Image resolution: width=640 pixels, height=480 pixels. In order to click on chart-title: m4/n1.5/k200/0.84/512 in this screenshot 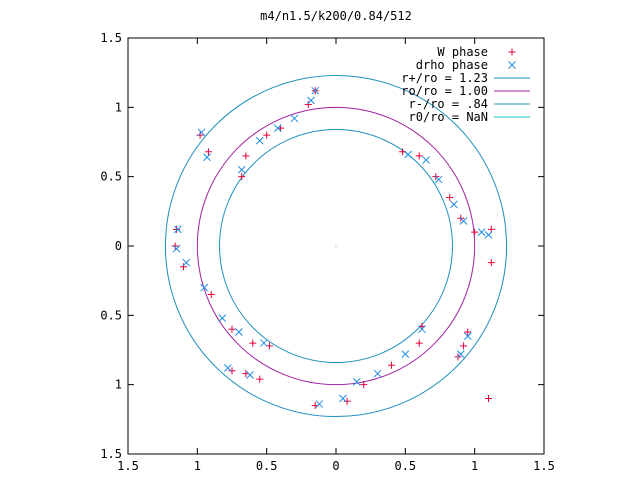, I will do `click(336, 16)`.